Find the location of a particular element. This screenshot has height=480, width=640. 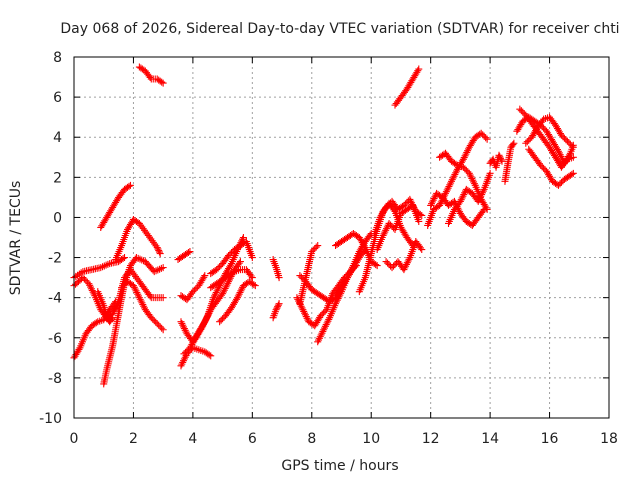

series-arc-d is located at coordinates (115, 206).